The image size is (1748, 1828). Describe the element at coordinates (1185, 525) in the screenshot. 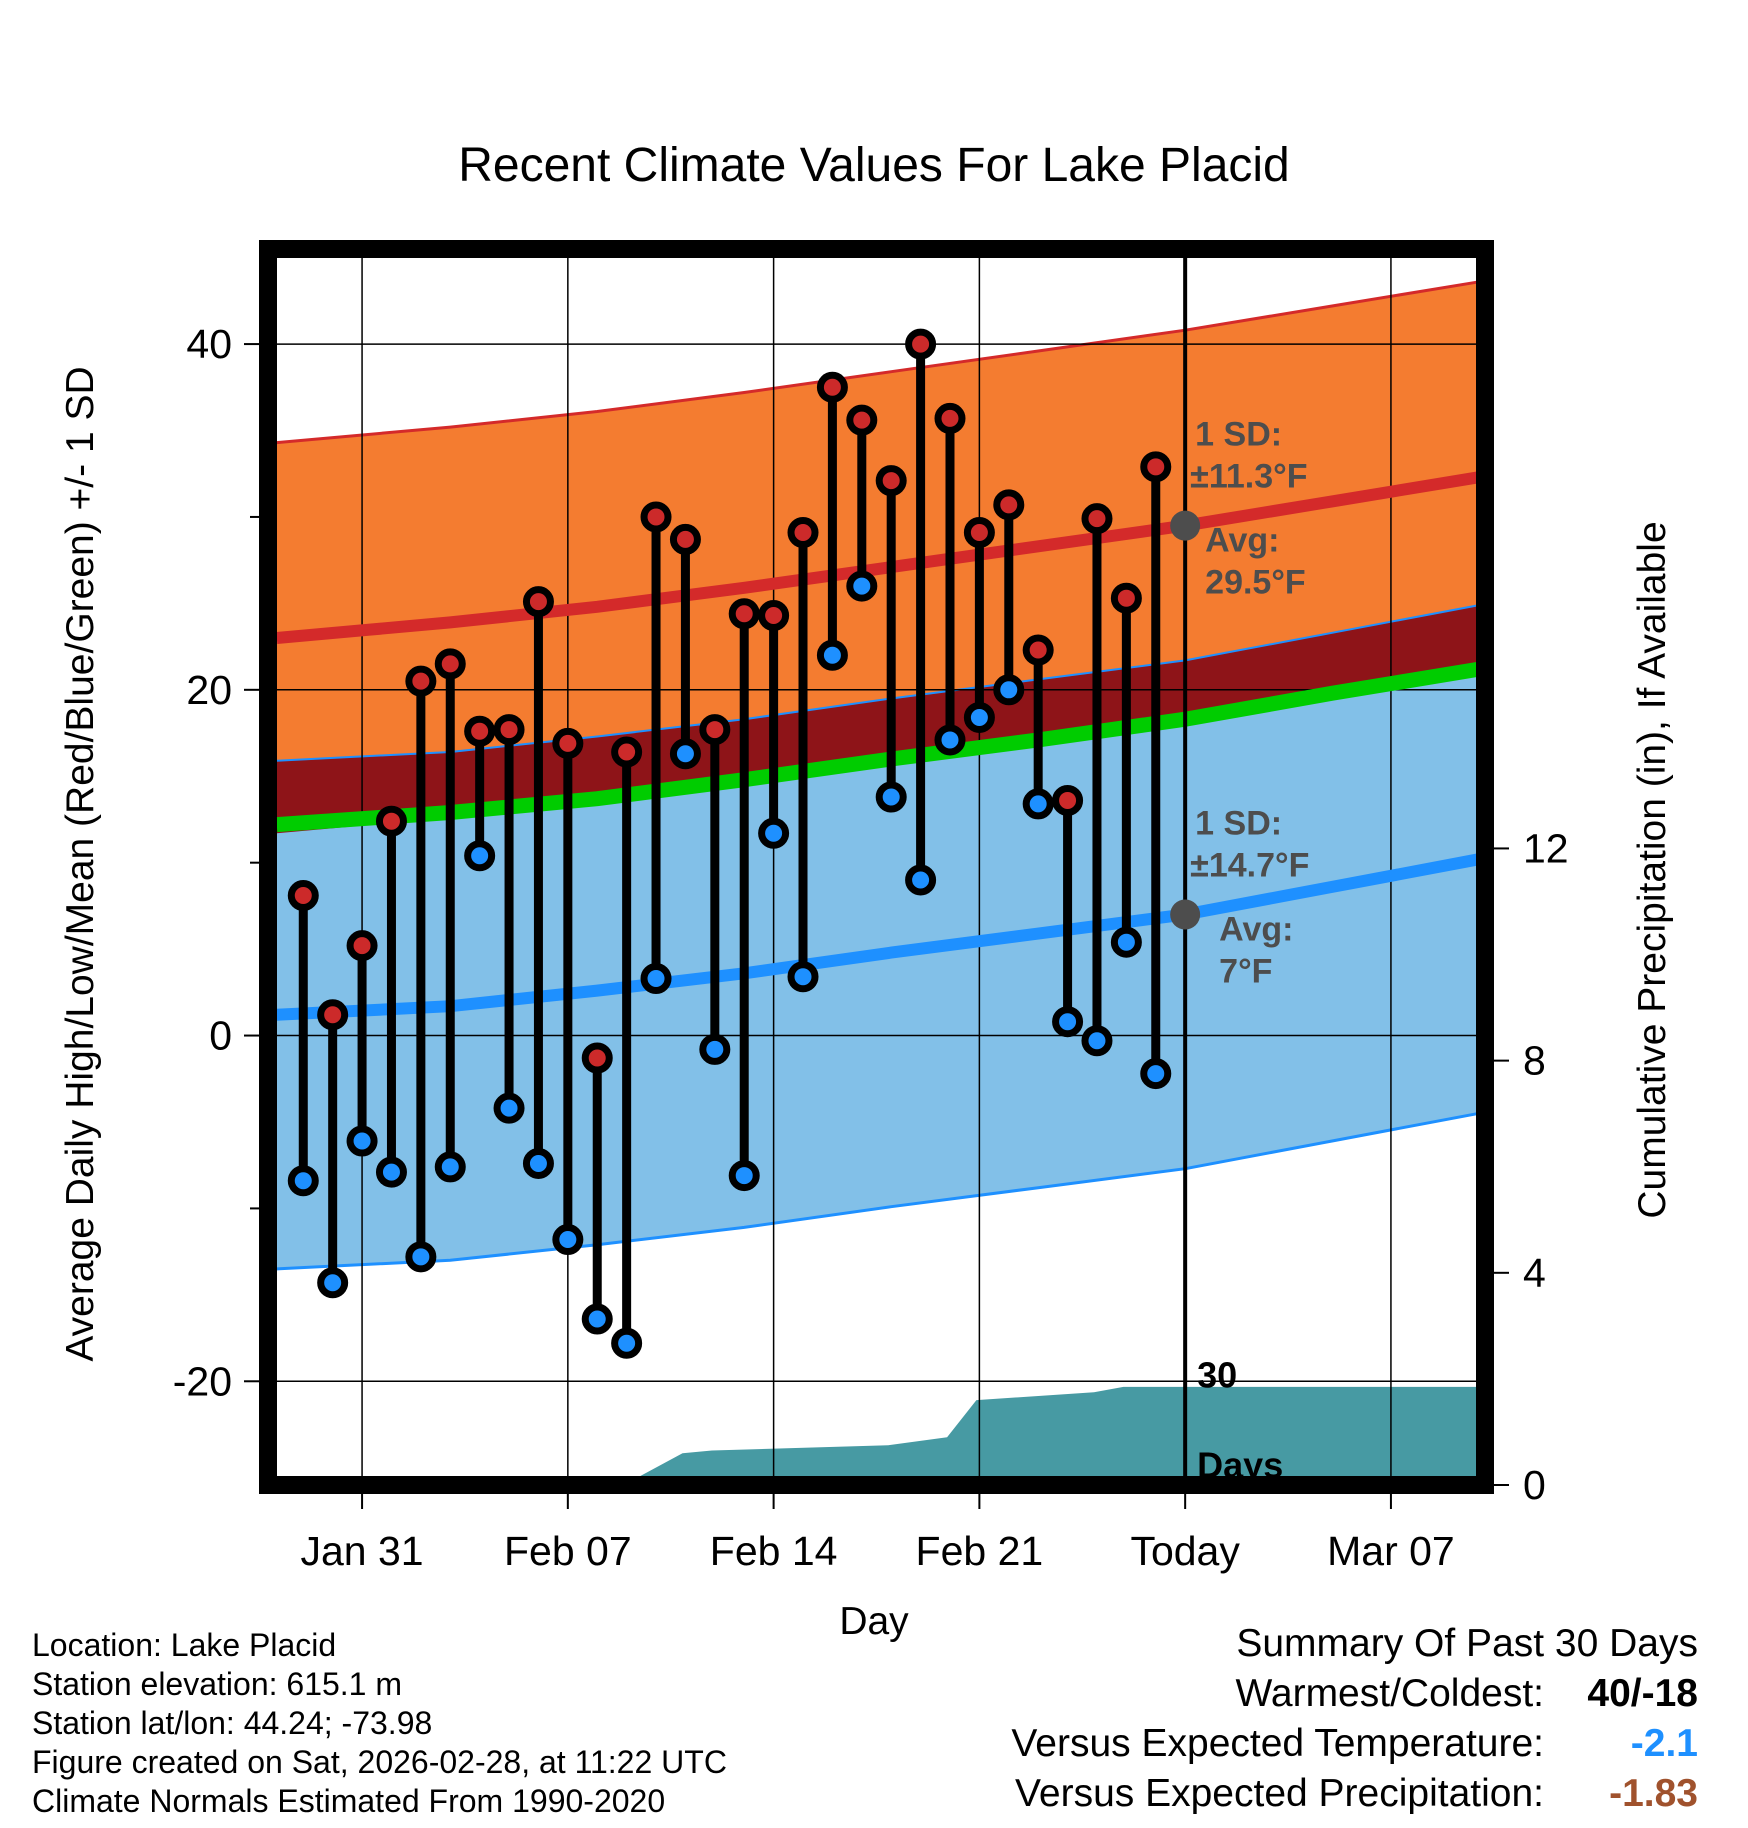

I see `today-high-avg-marker` at that location.